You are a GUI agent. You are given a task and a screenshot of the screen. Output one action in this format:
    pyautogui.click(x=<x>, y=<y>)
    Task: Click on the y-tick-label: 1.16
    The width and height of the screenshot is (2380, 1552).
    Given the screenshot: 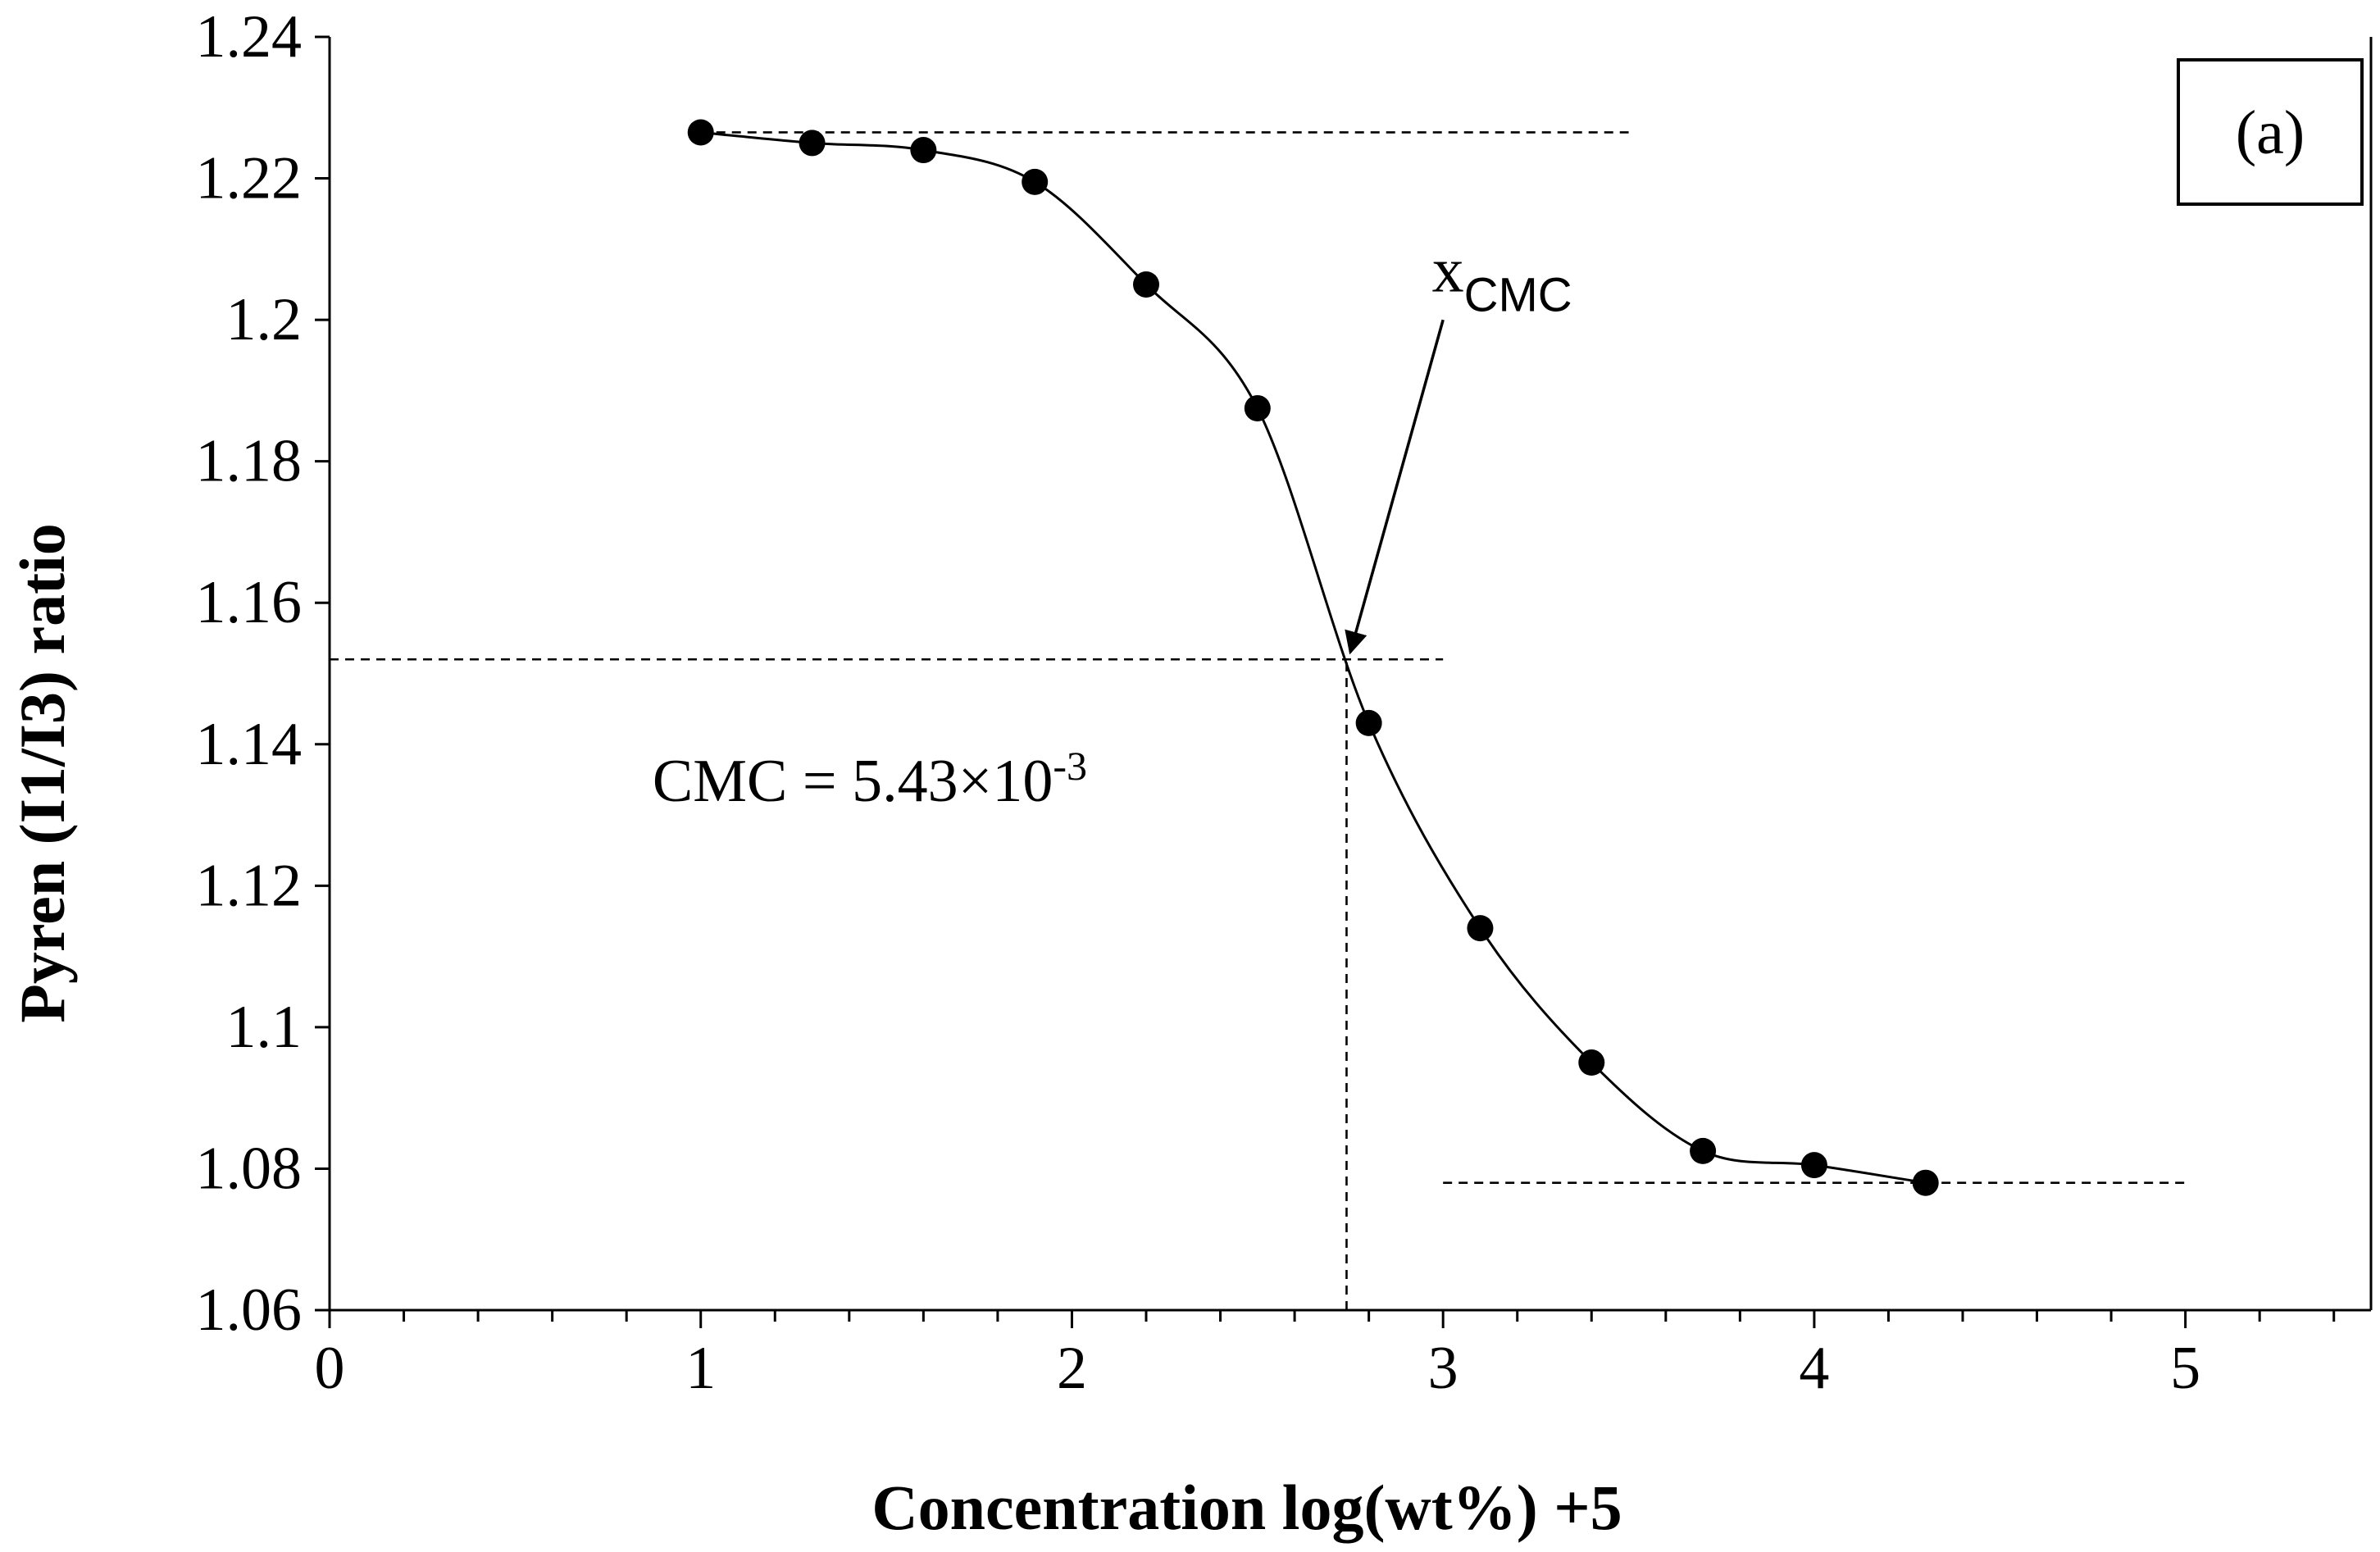 What is the action you would take?
    pyautogui.click(x=250, y=602)
    